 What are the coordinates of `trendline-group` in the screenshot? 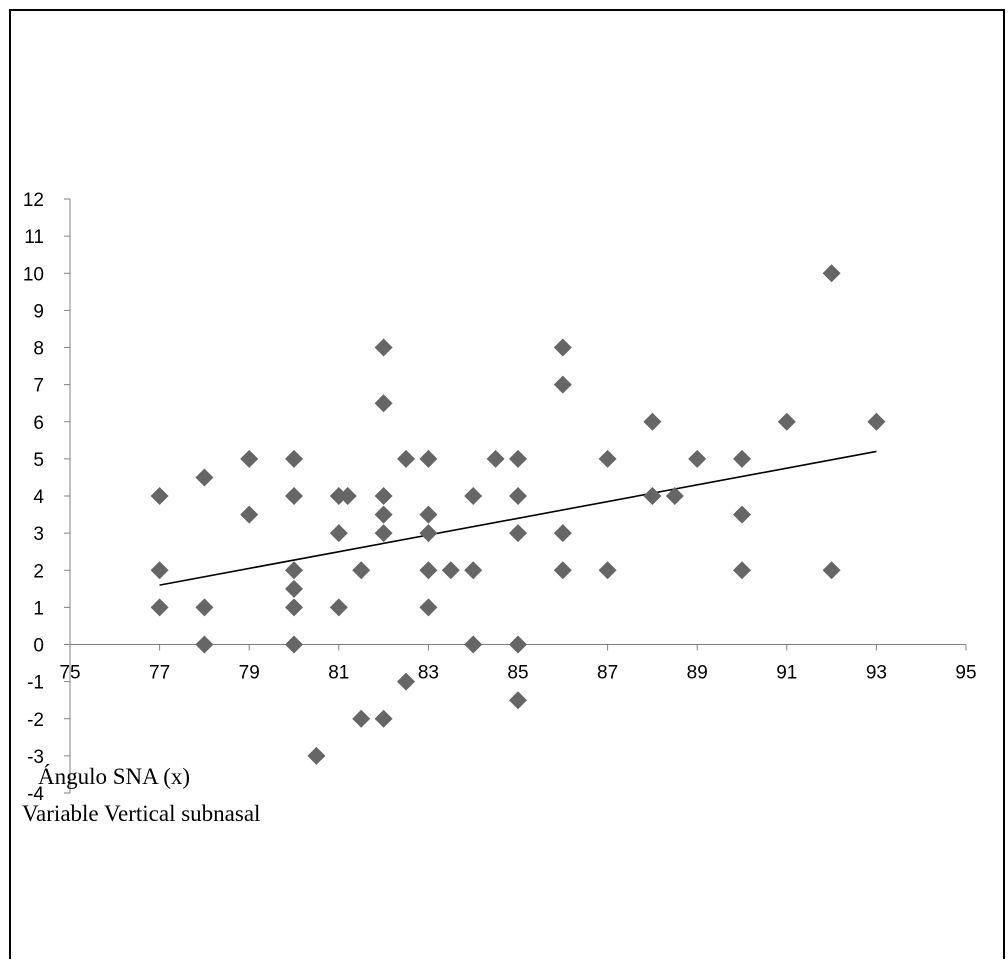 It's located at (518, 518).